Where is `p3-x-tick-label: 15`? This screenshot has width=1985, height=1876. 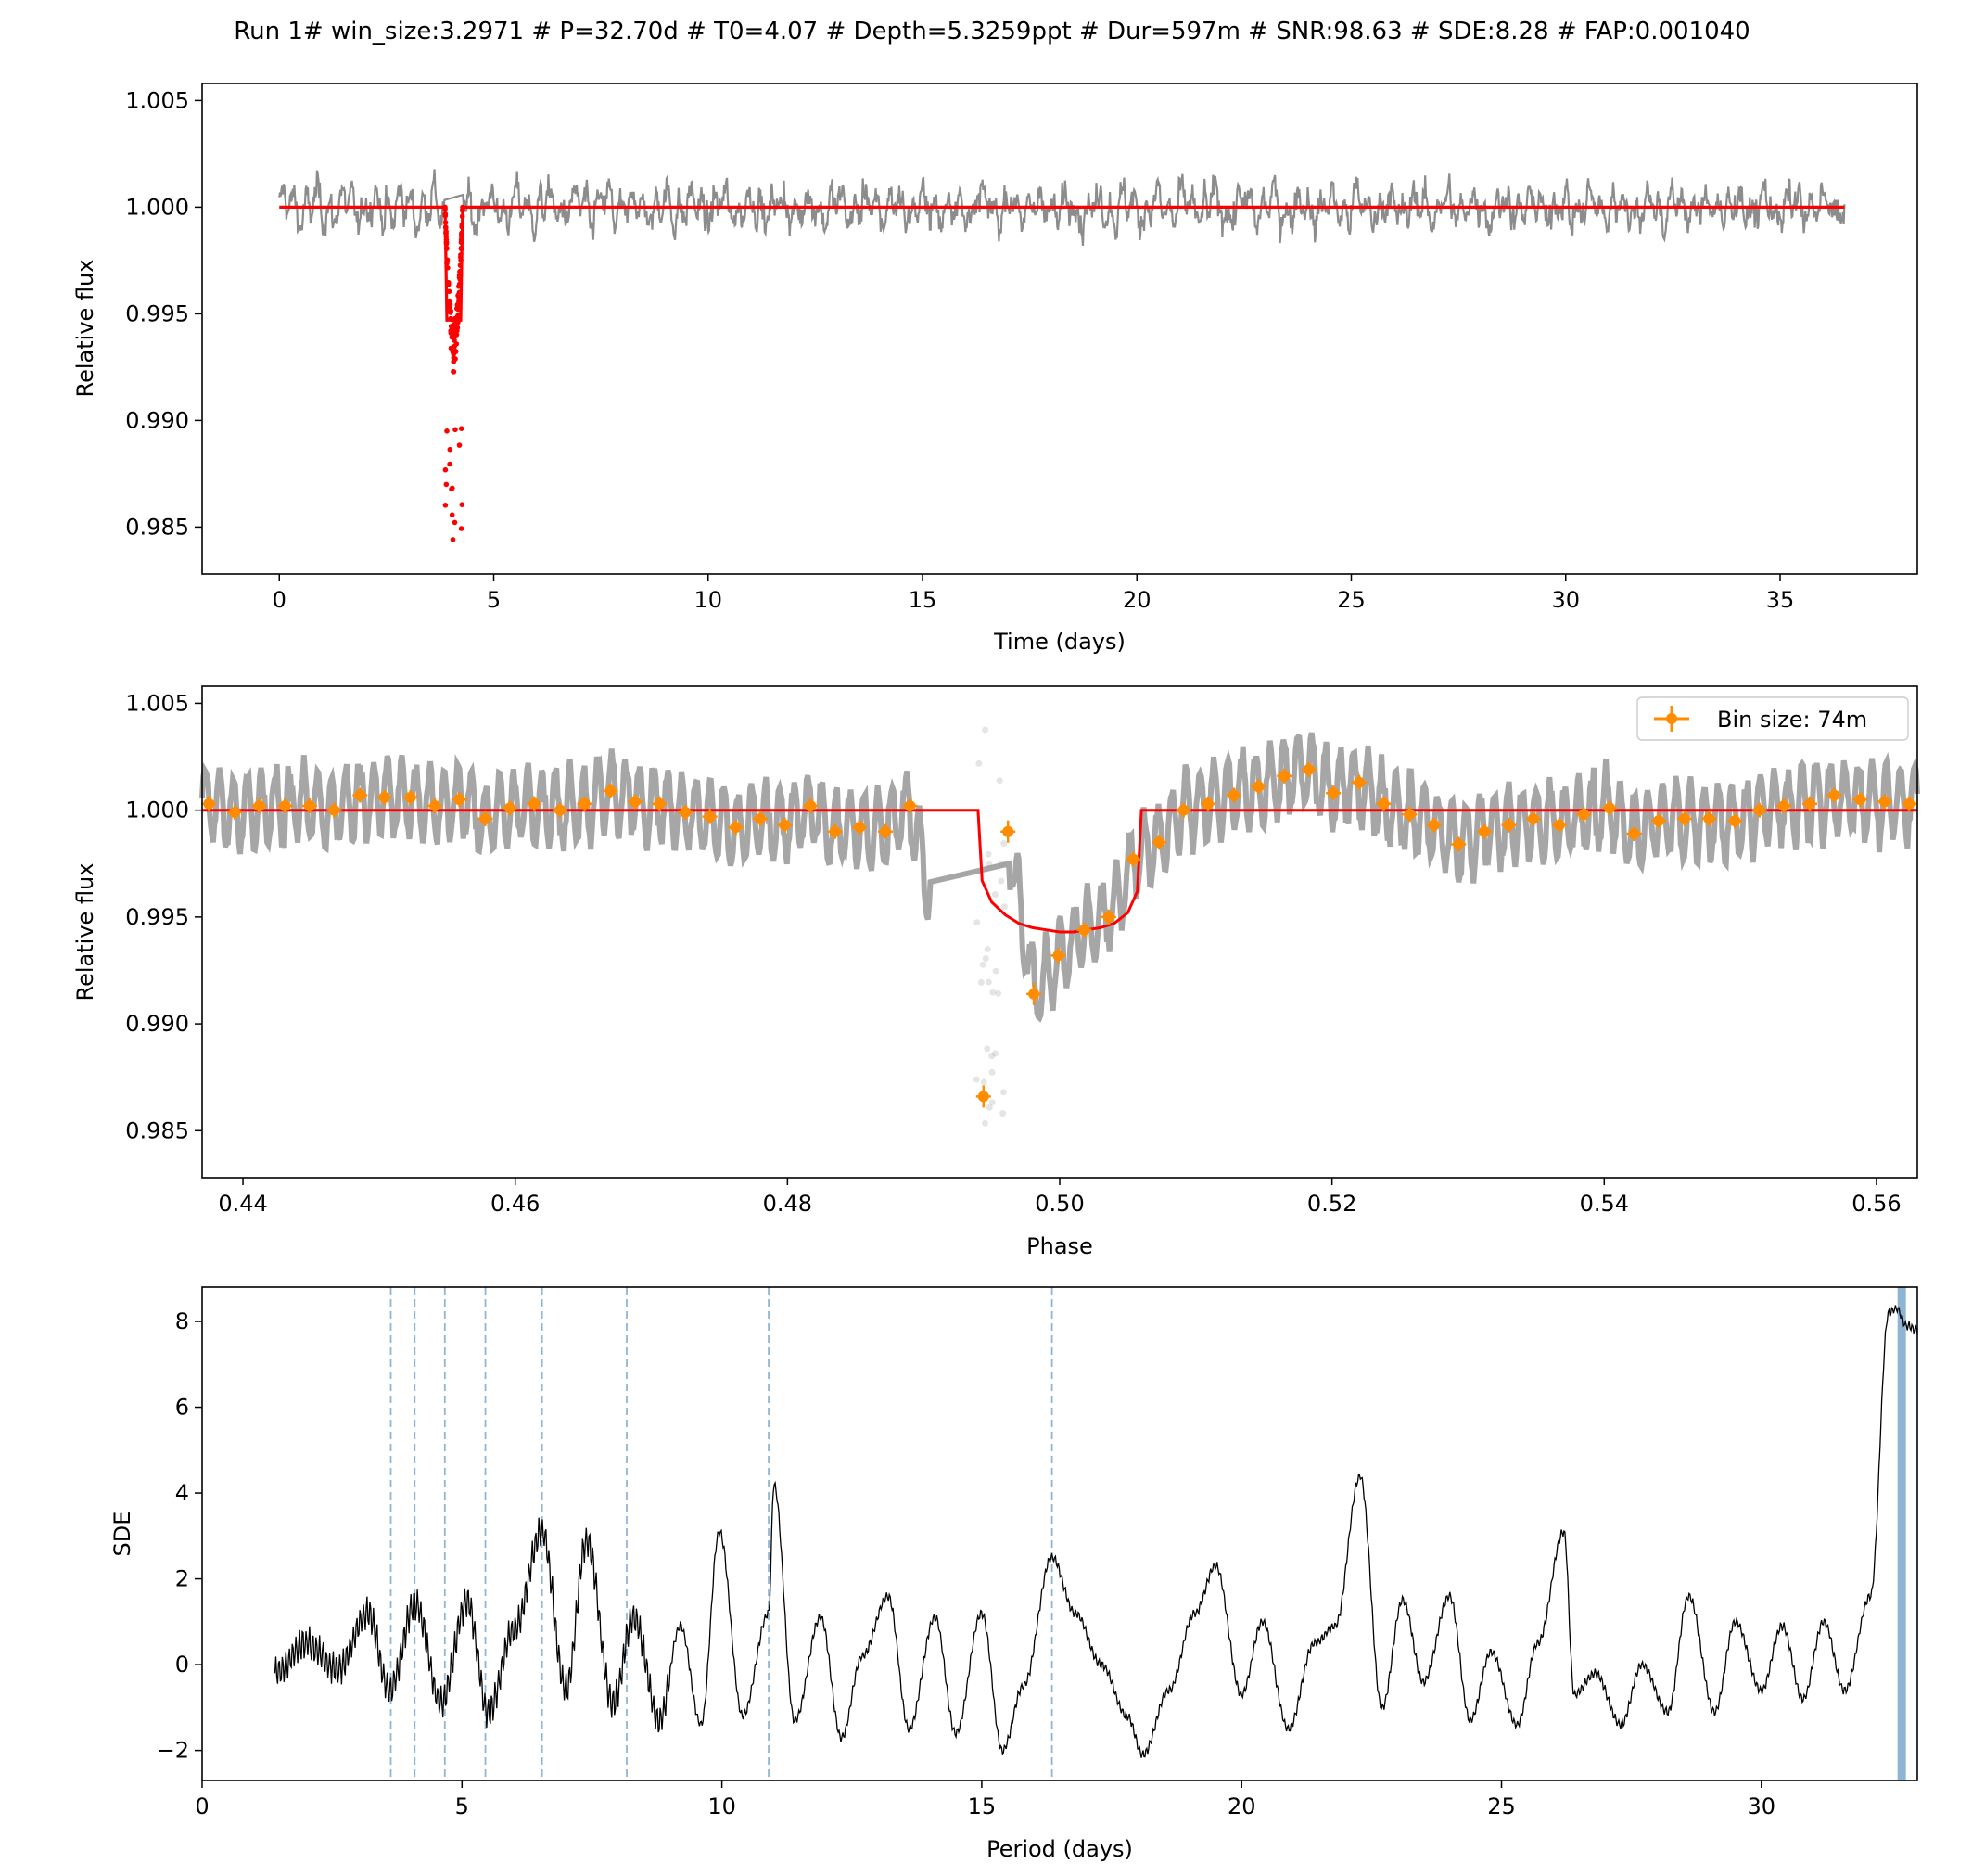
p3-x-tick-label: 15 is located at coordinates (983, 1806).